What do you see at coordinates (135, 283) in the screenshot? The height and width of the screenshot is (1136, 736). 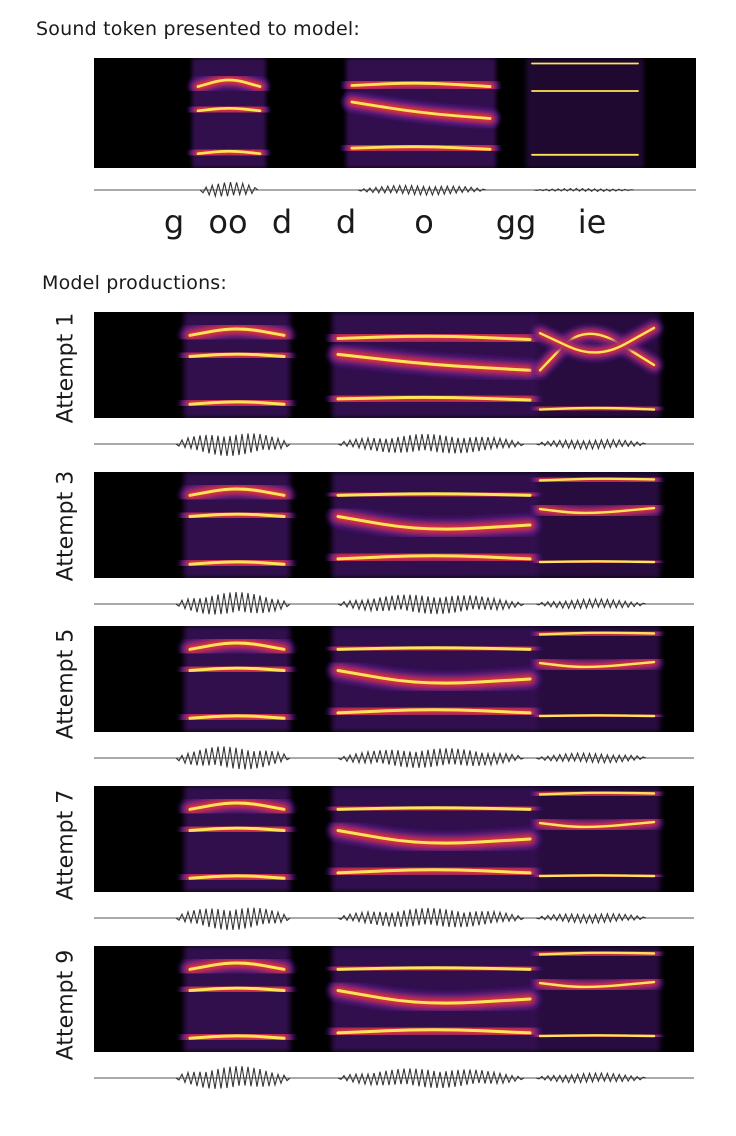 I see `heading-model-productions: Model productions:` at bounding box center [135, 283].